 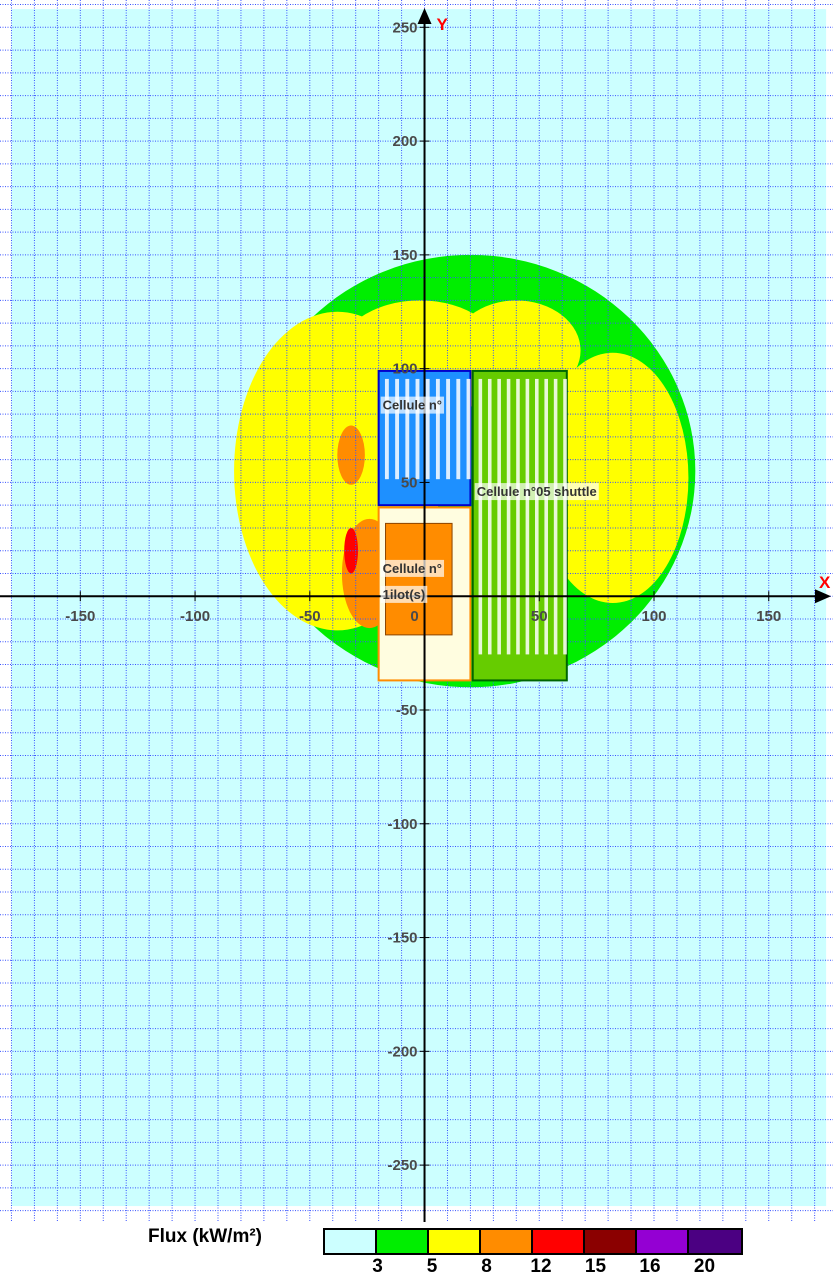 What do you see at coordinates (195, 616) in the screenshot?
I see `x-tick-label: -100` at bounding box center [195, 616].